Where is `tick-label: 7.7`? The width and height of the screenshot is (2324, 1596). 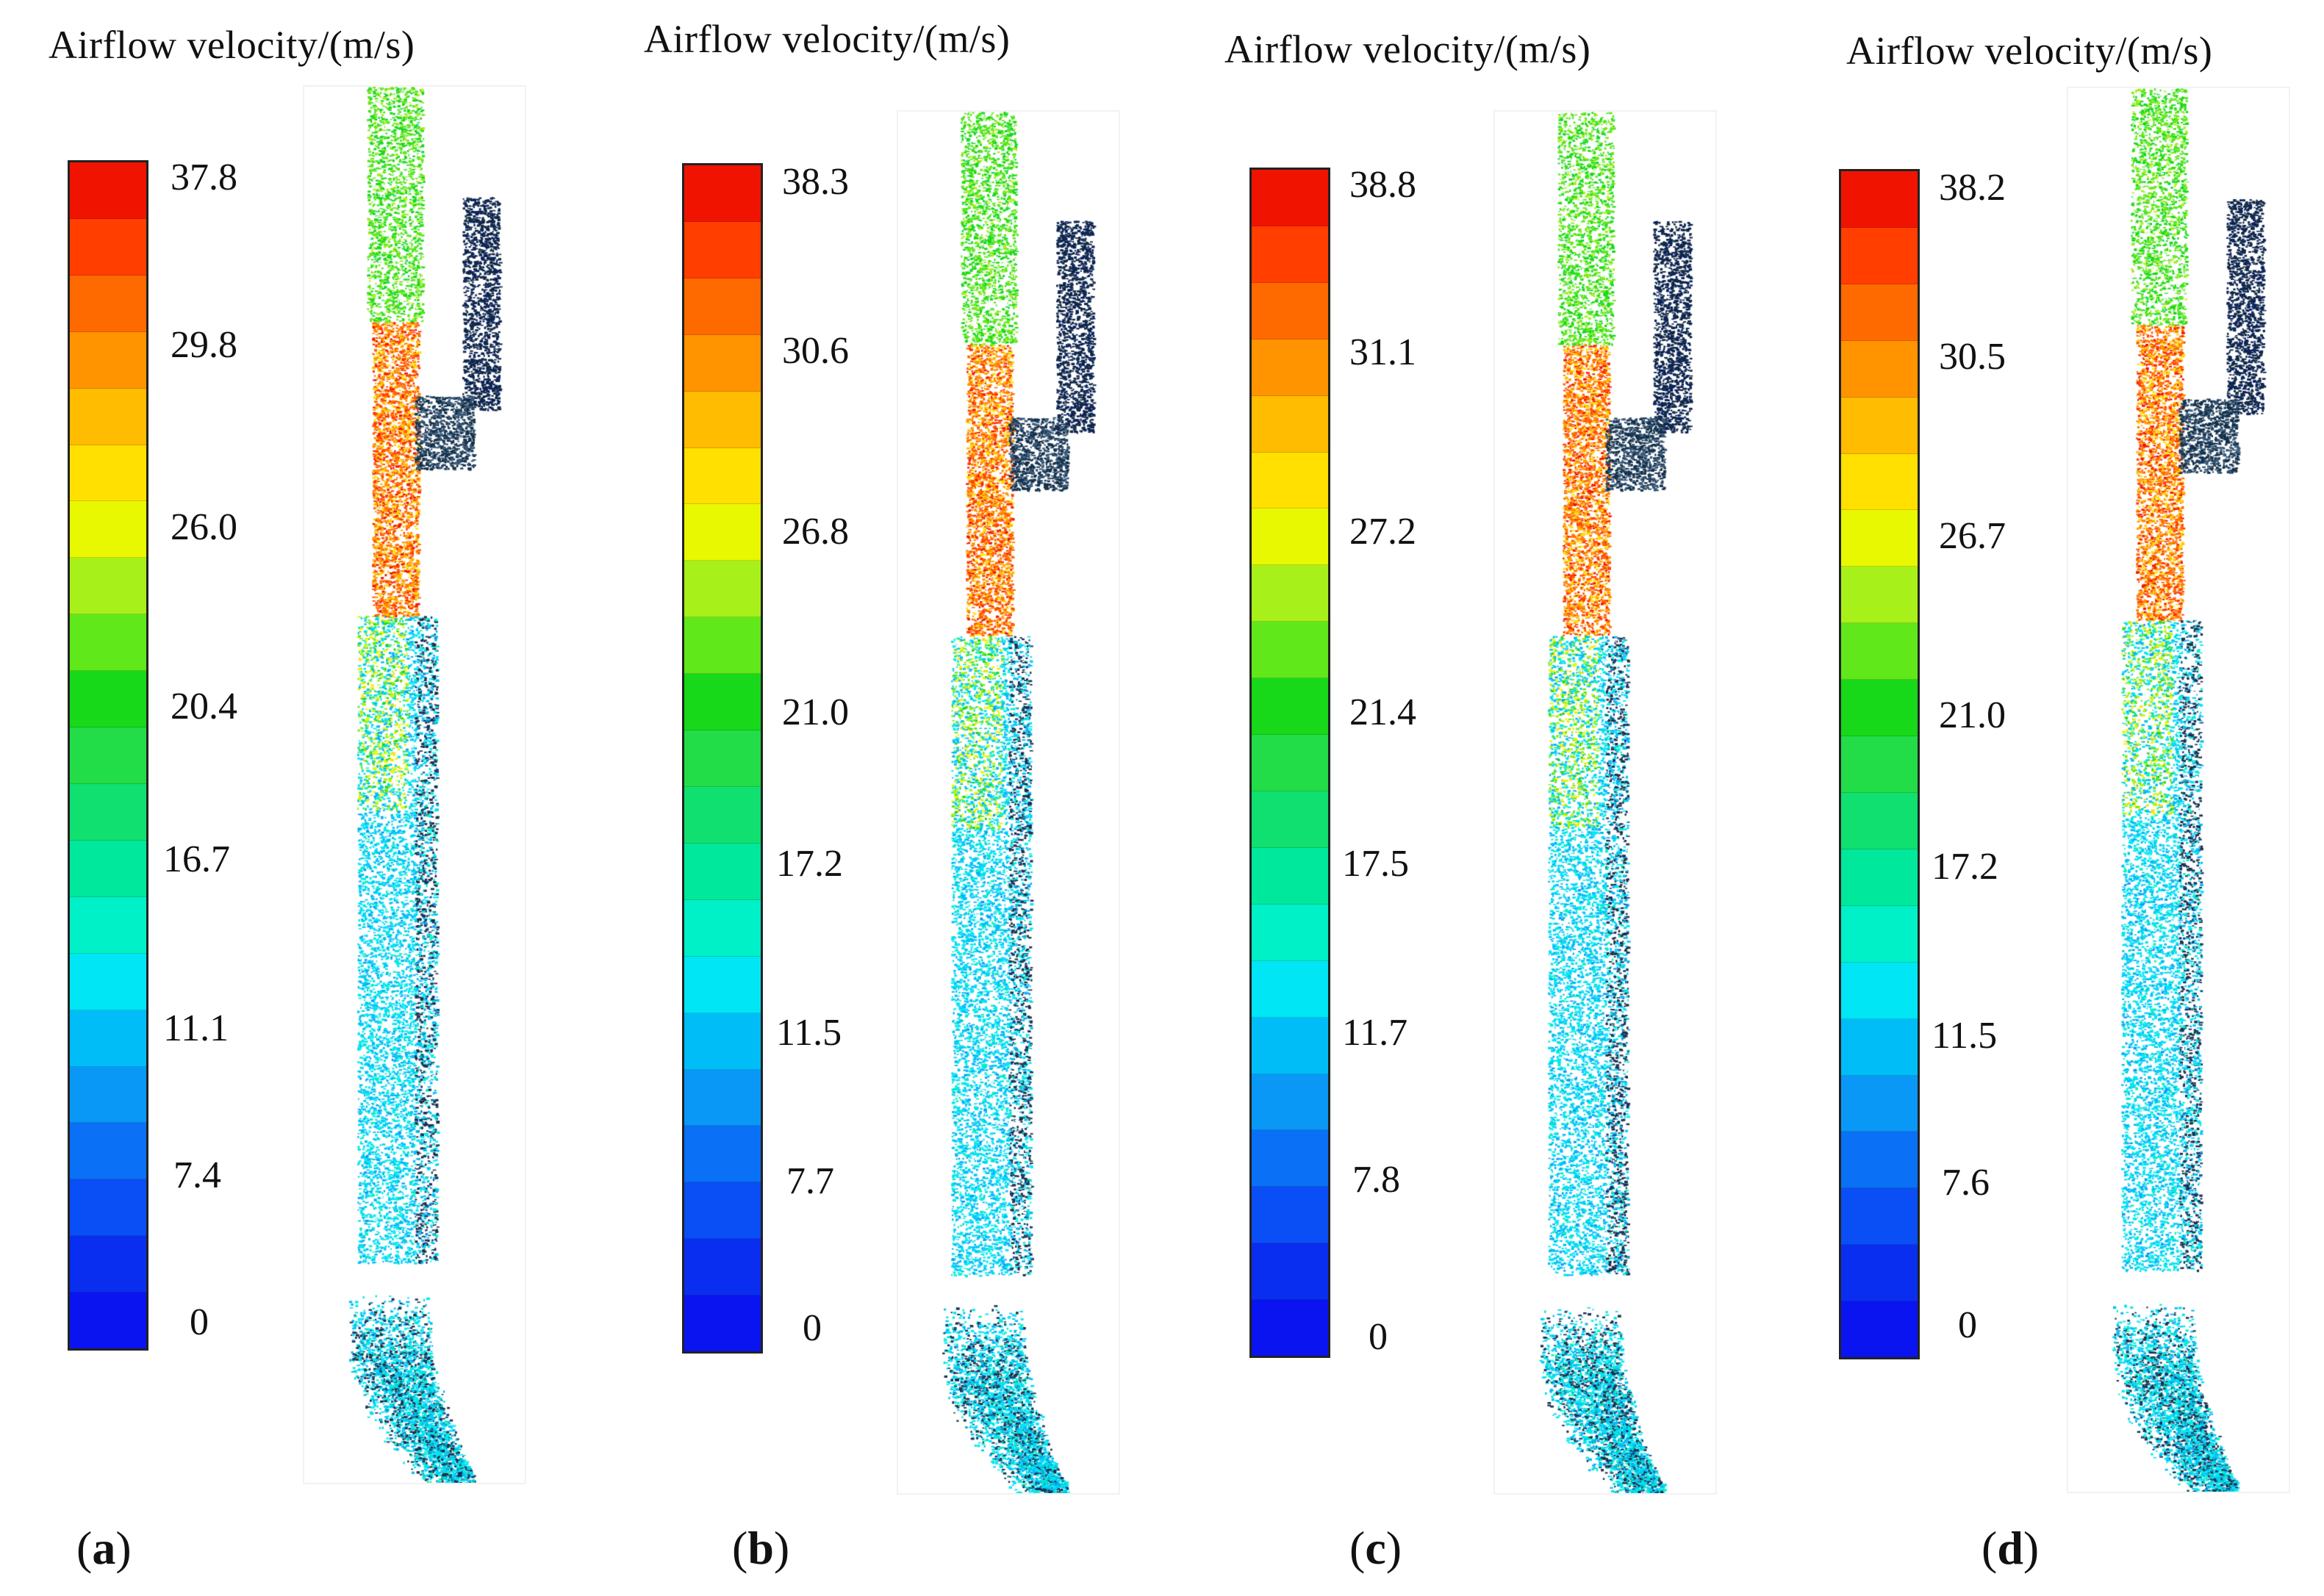
tick-label: 7.7 is located at coordinates (810, 1181).